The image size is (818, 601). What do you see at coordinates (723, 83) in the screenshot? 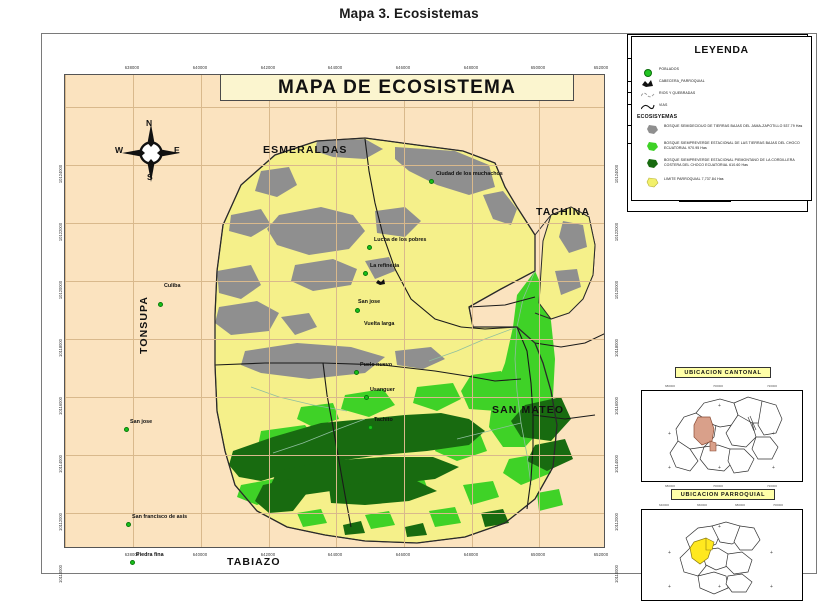
I see `legend-item-cabecera: CABECERA_PARROQUIAL` at bounding box center [723, 83].